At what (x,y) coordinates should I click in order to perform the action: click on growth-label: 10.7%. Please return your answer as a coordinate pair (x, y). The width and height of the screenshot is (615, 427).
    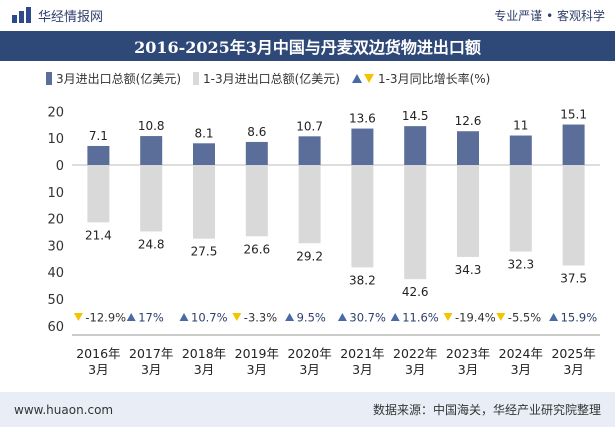
    Looking at the image, I should click on (209, 318).